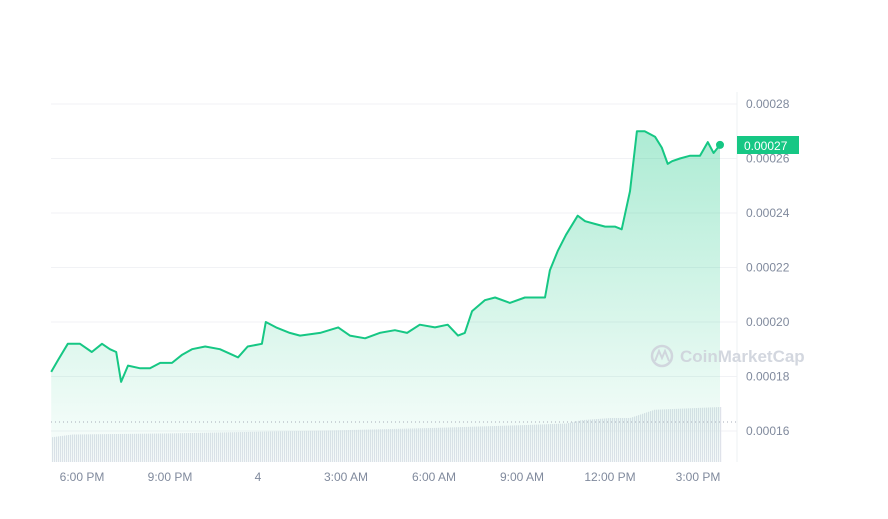  Describe the element at coordinates (742, 356) in the screenshot. I see `watermark-text: CoinMarketCap` at that location.